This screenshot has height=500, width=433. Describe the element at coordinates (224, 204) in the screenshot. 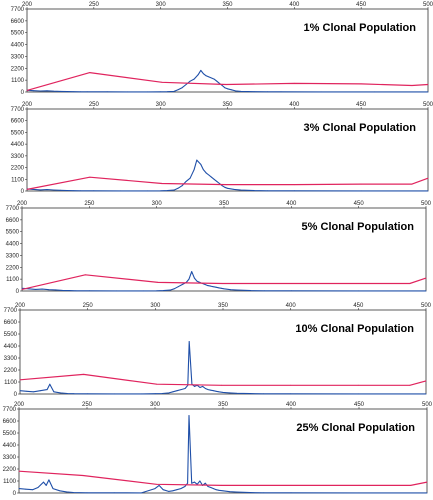

I see `x-tick-label: 350` at that location.